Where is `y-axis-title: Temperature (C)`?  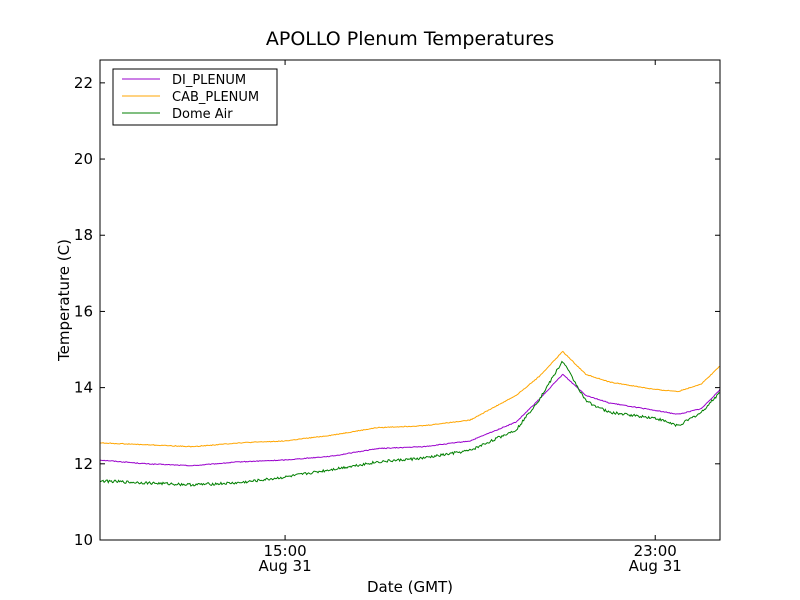
y-axis-title: Temperature (C) is located at coordinates (64, 300).